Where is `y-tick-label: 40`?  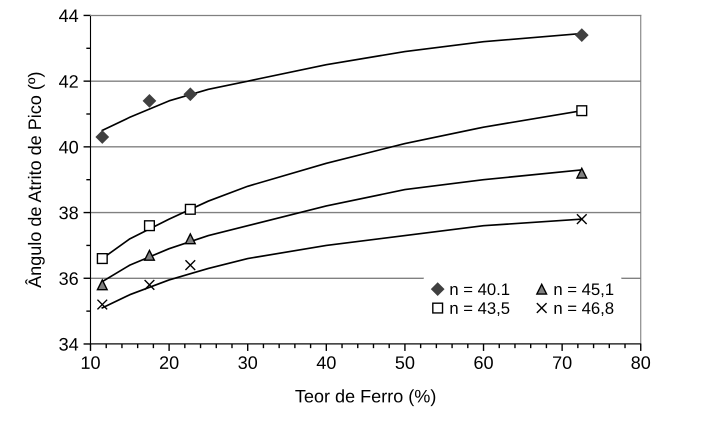
y-tick-label: 40 is located at coordinates (68, 147).